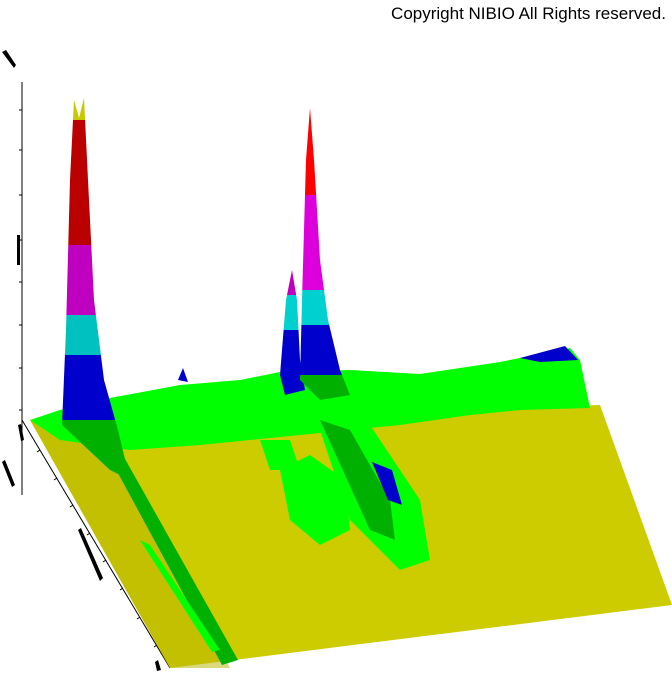 The image size is (672, 673). I want to click on surface-ridge-dark, so click(169, 552).